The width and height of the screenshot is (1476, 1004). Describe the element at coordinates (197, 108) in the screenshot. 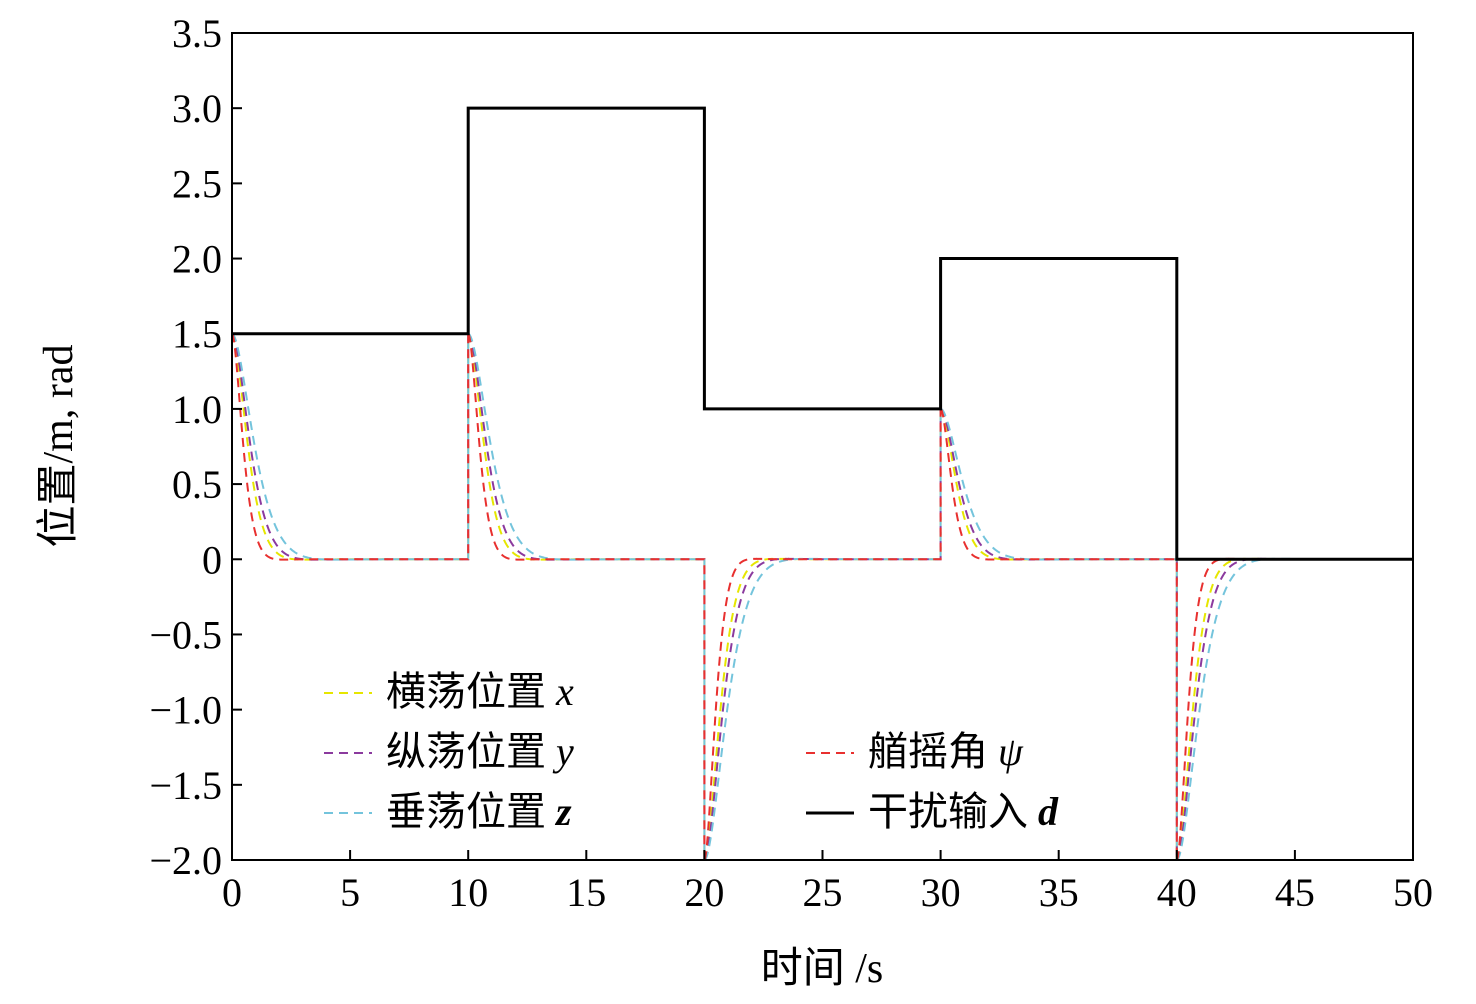

I see `y-tick-label: 3.0` at that location.